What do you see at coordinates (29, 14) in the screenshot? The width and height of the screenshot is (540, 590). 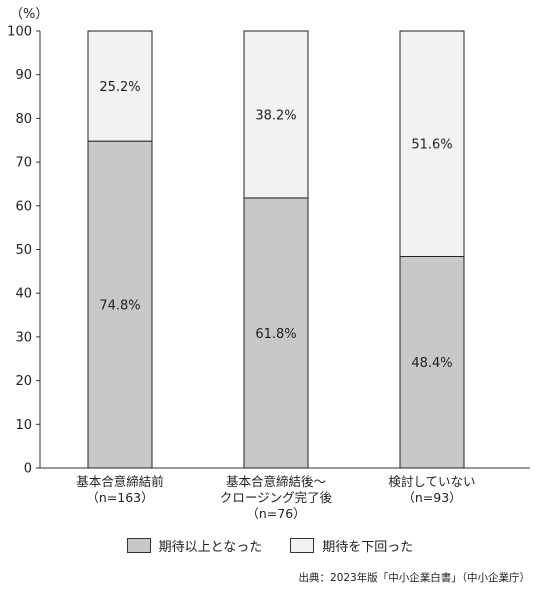 I see `y-axis-unit-label: （%）` at bounding box center [29, 14].